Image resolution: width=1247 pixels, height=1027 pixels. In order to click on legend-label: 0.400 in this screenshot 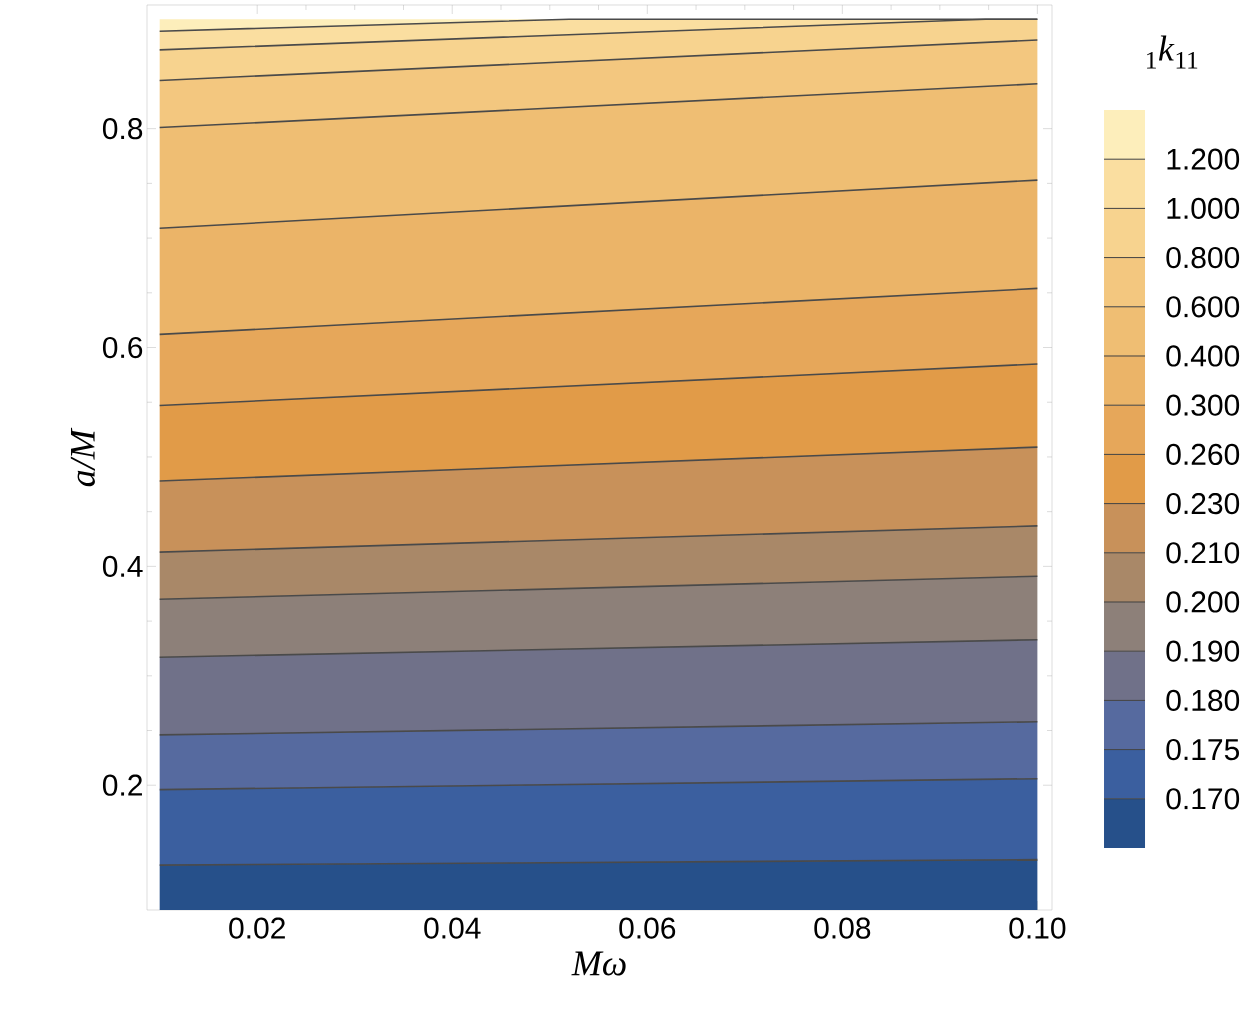, I will do `click(1203, 356)`.